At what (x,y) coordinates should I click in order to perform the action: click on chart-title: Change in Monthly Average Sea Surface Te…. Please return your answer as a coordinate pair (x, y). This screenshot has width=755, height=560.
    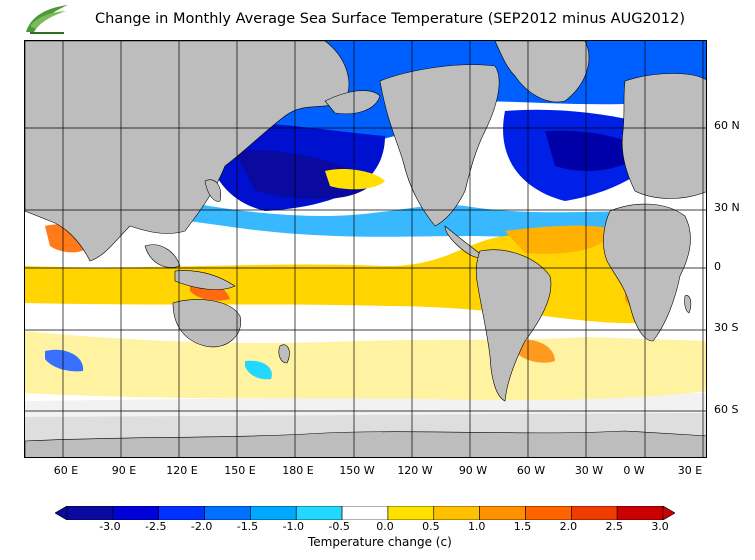
    Looking at the image, I should click on (390, 19).